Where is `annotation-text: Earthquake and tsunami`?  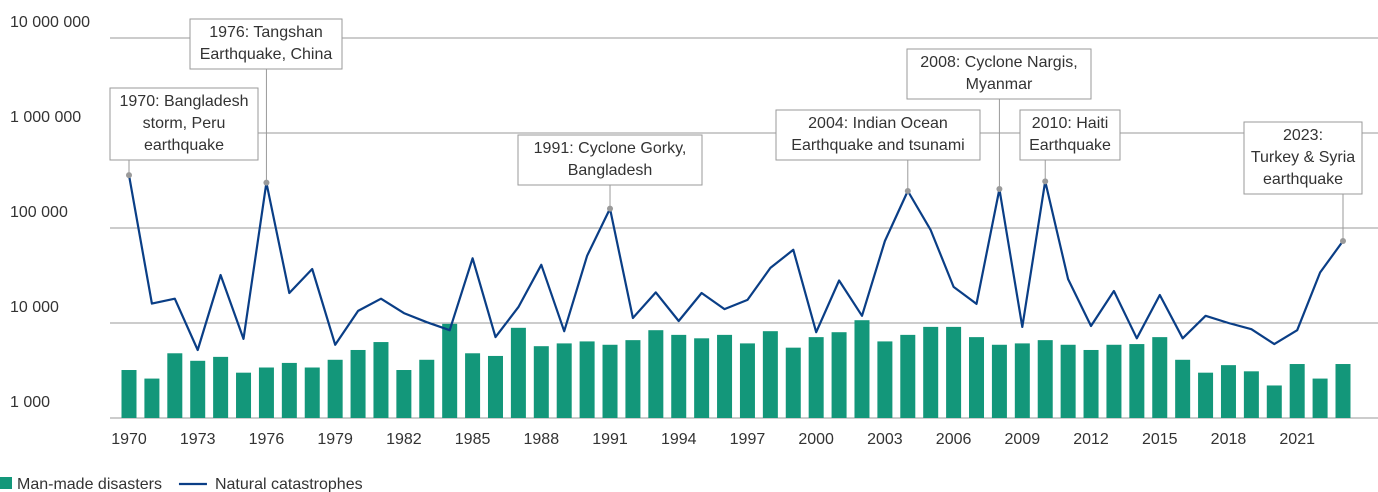
annotation-text: Earthquake and tsunami is located at coordinates (877, 145).